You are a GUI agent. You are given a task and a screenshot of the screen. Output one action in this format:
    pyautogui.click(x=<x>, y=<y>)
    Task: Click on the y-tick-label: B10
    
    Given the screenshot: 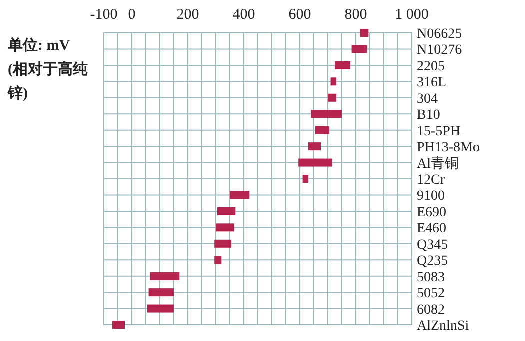 What is the action you would take?
    pyautogui.click(x=428, y=116)
    